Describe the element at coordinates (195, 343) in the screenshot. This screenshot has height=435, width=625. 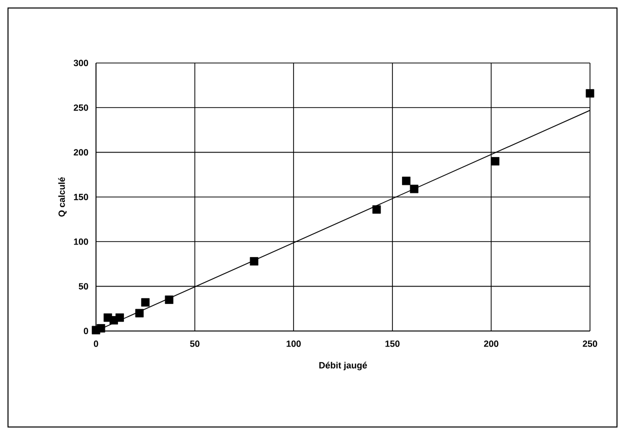
I see `x-tick-label: 50` at that location.